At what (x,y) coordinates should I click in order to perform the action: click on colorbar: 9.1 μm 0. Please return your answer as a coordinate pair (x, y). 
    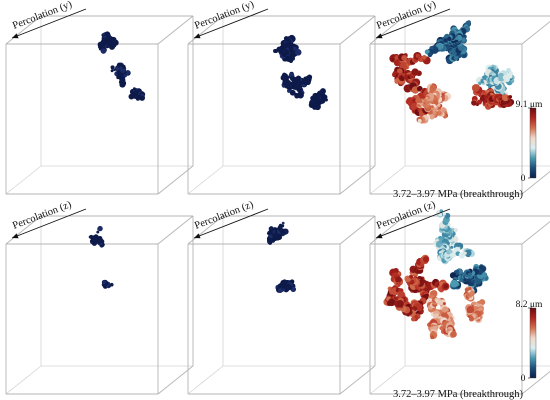
    Looking at the image, I should click on (529, 142).